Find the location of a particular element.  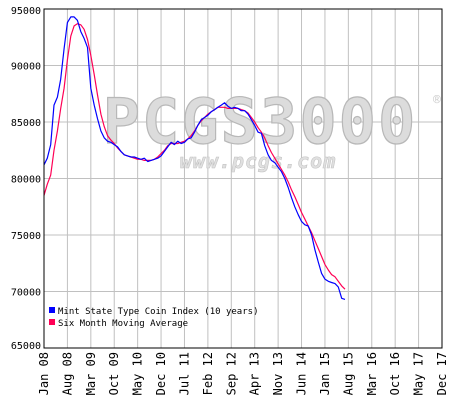

x-tick-label: Mar 09 is located at coordinates (91, 373).